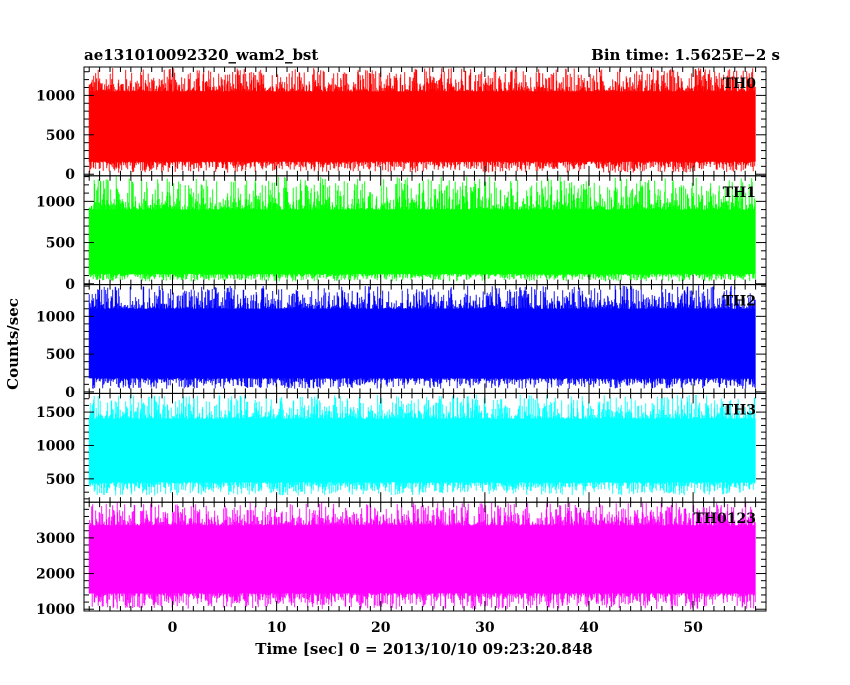 The width and height of the screenshot is (850, 685). I want to click on x-tick-label: 10, so click(277, 628).